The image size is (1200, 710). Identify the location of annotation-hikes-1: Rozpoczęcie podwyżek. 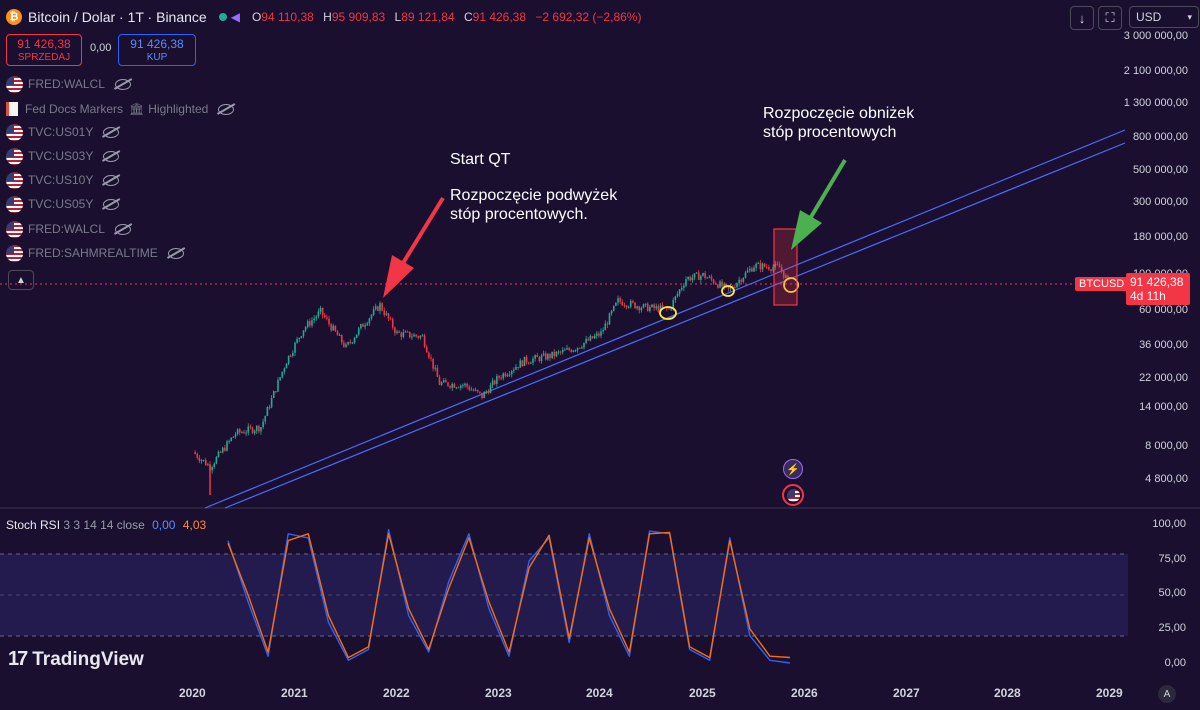
(534, 195).